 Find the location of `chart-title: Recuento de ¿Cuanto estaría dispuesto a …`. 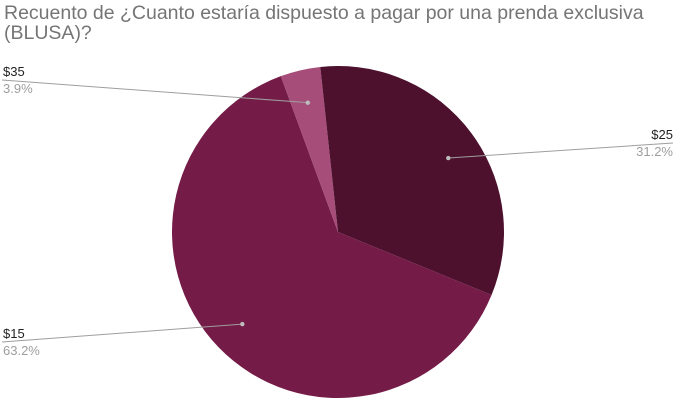

chart-title: Recuento de ¿Cuanto estaría dispuesto a … is located at coordinates (324, 23).